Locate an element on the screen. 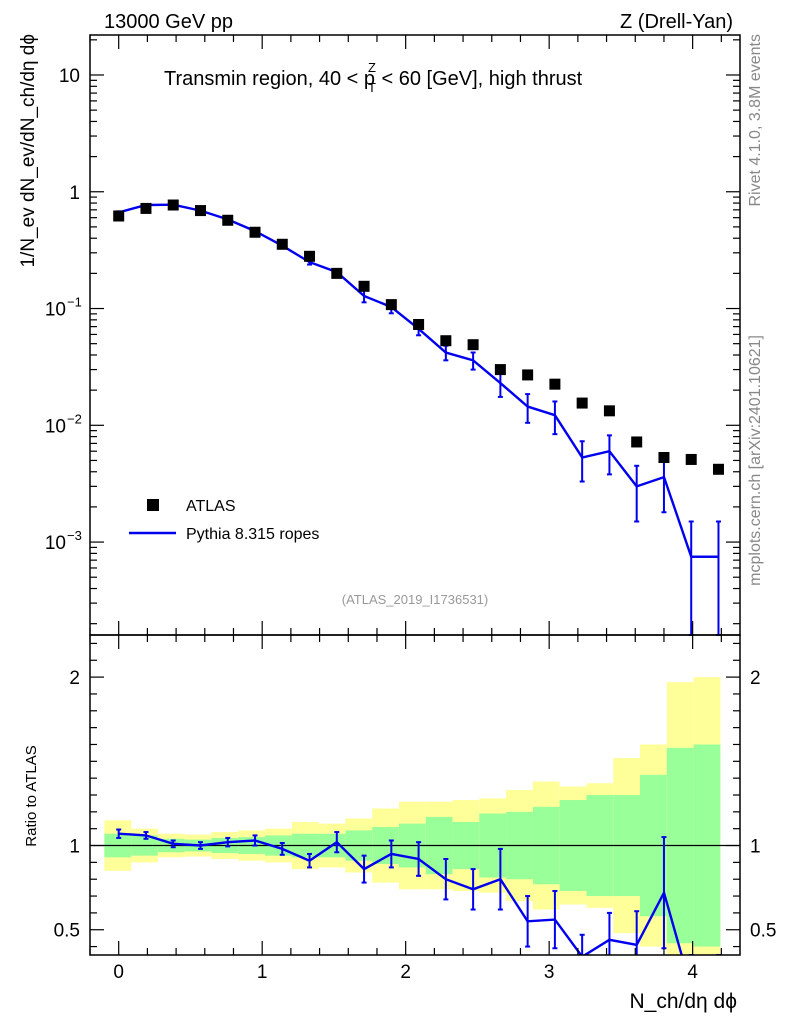 The height and width of the screenshot is (1024, 786). region-title-sub: T is located at coordinates (372, 87).